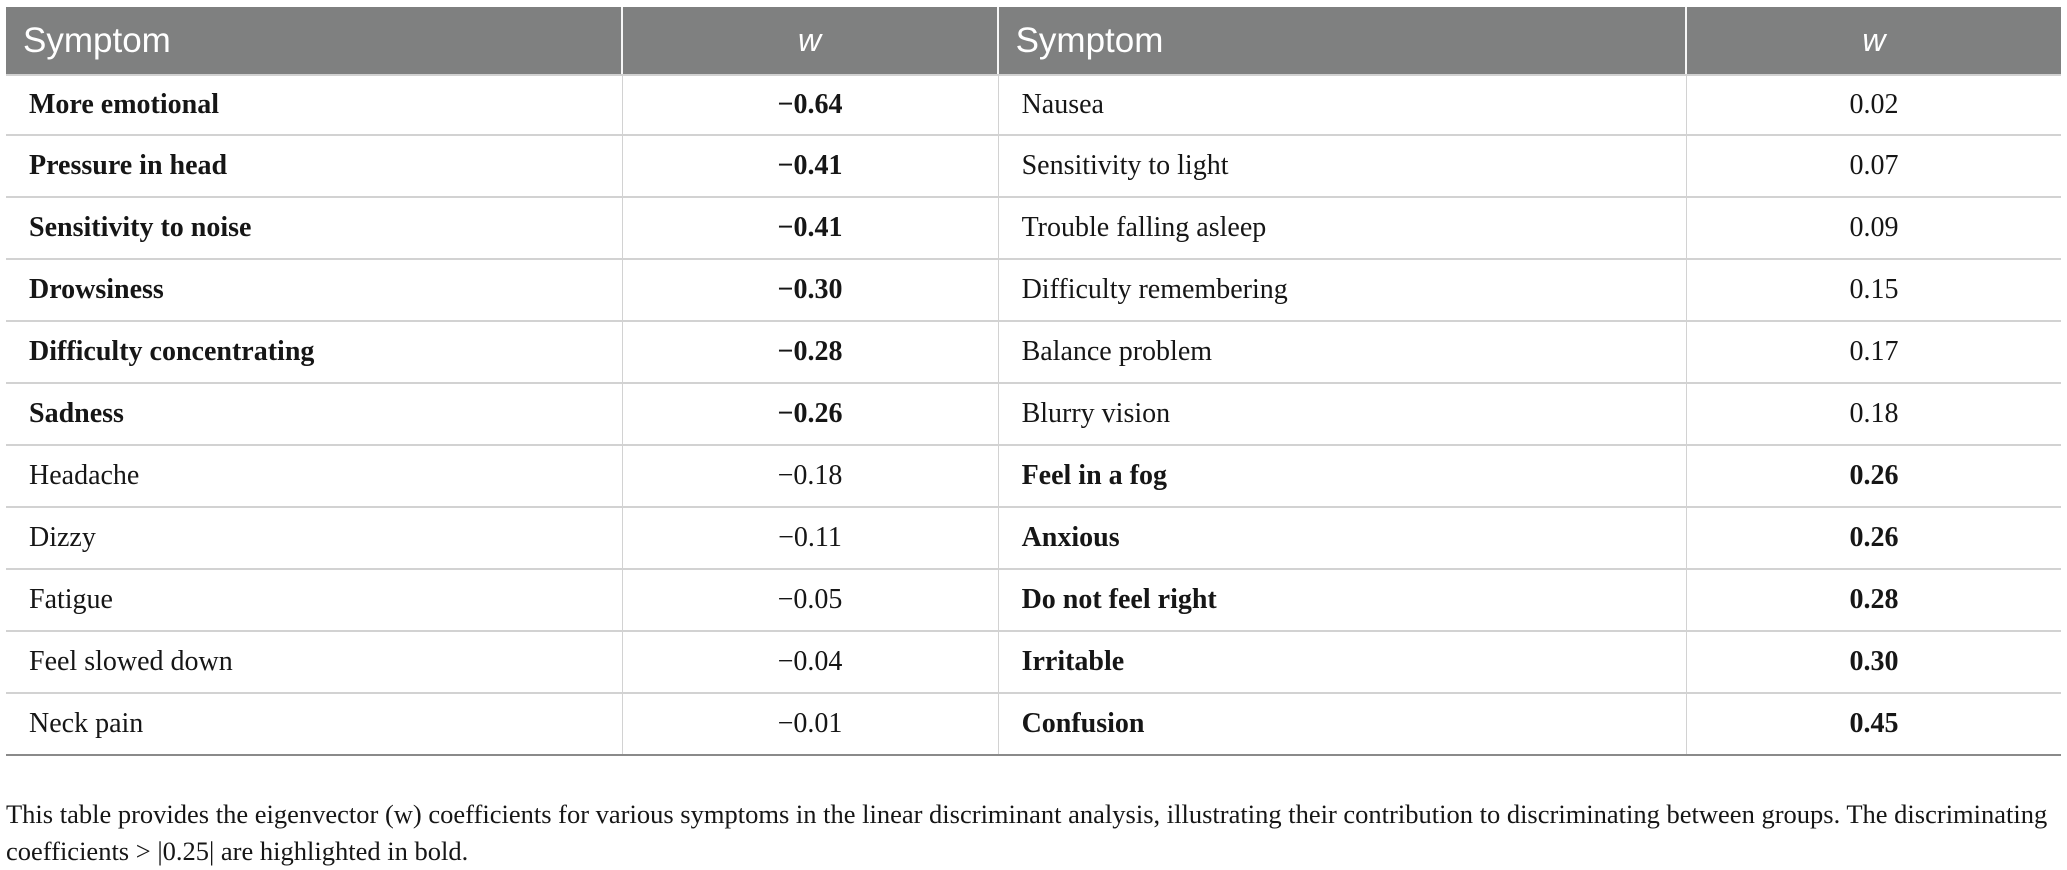  Describe the element at coordinates (1873, 414) in the screenshot. I see `w-value-cell: 0.18` at that location.